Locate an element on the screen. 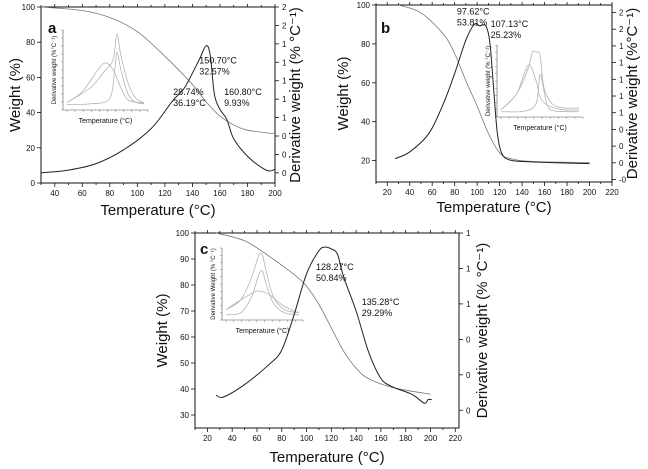 Image resolution: width=648 pixels, height=469 pixels. panel-letter: a is located at coordinates (52, 28).